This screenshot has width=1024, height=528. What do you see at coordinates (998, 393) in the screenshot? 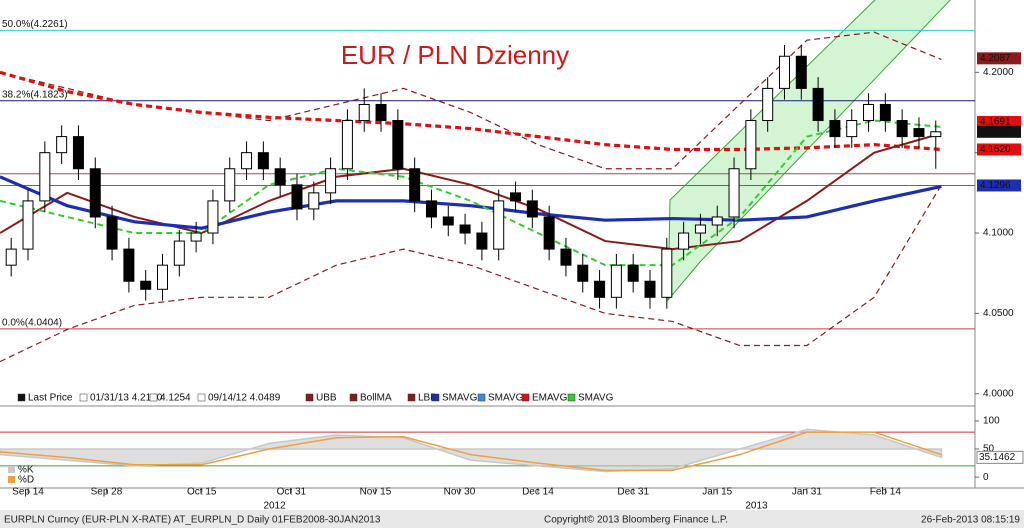
I see `y-tick-label: 4.0000` at bounding box center [998, 393].